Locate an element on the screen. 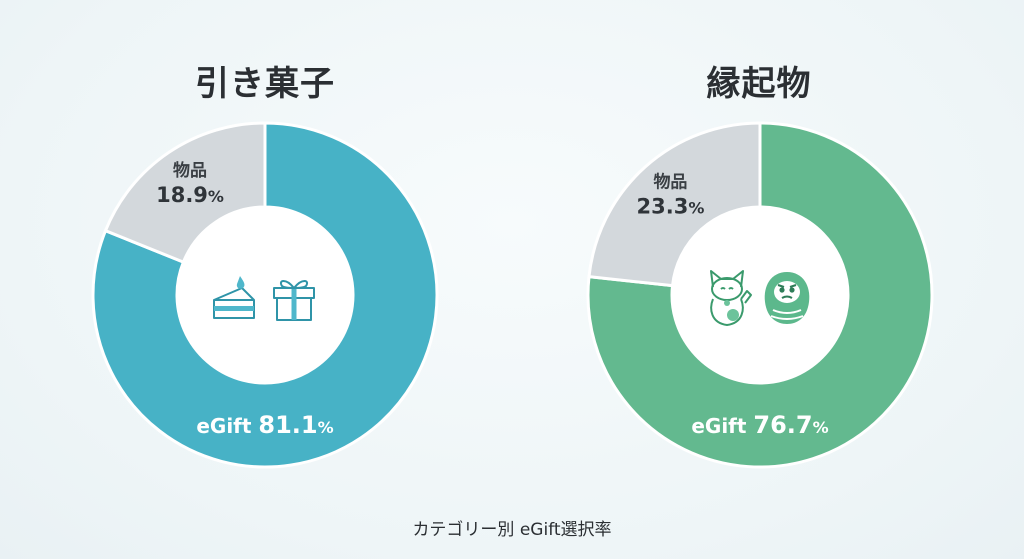 The height and width of the screenshot is (559, 1024). chart-title-engimono: 縁起物 is located at coordinates (759, 84).